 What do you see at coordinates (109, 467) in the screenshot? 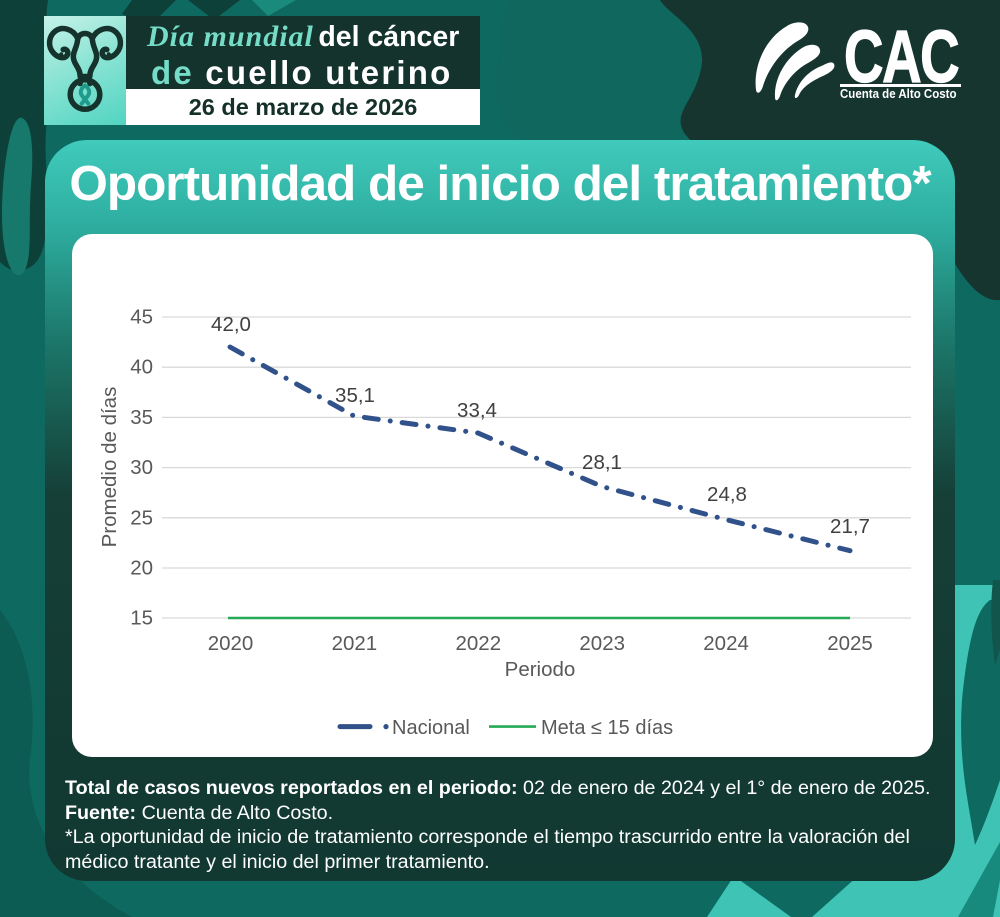
I see `svg-text: Promedio de días` at bounding box center [109, 467].